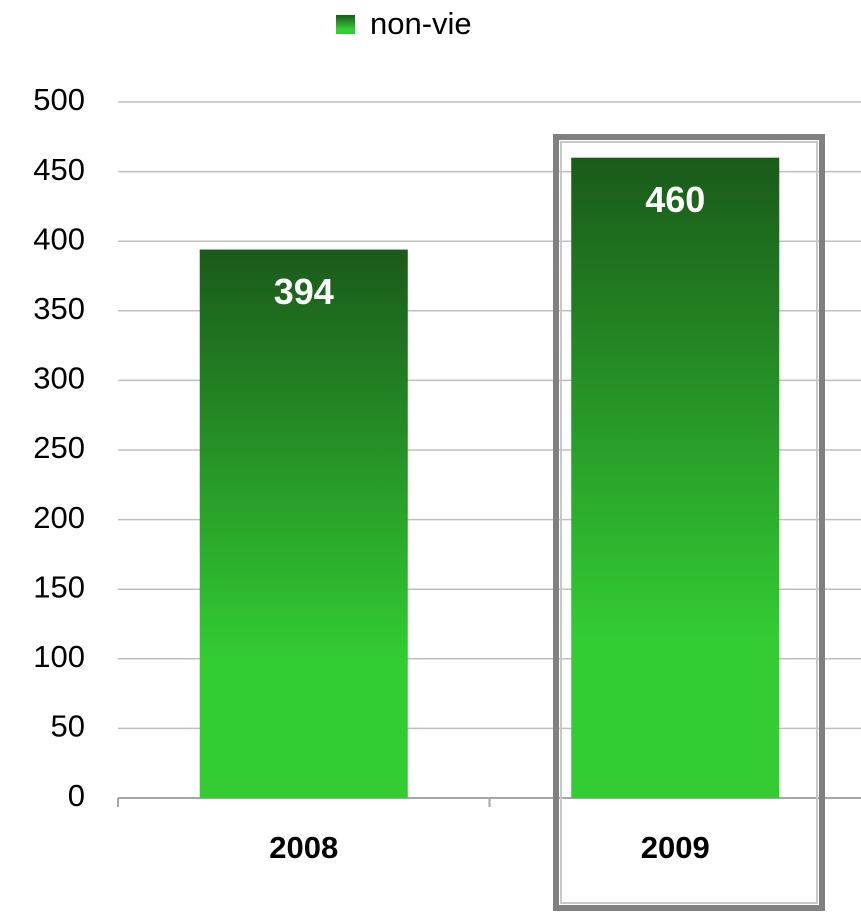  What do you see at coordinates (59, 586) in the screenshot?
I see `y-tick-label: 150` at bounding box center [59, 586].